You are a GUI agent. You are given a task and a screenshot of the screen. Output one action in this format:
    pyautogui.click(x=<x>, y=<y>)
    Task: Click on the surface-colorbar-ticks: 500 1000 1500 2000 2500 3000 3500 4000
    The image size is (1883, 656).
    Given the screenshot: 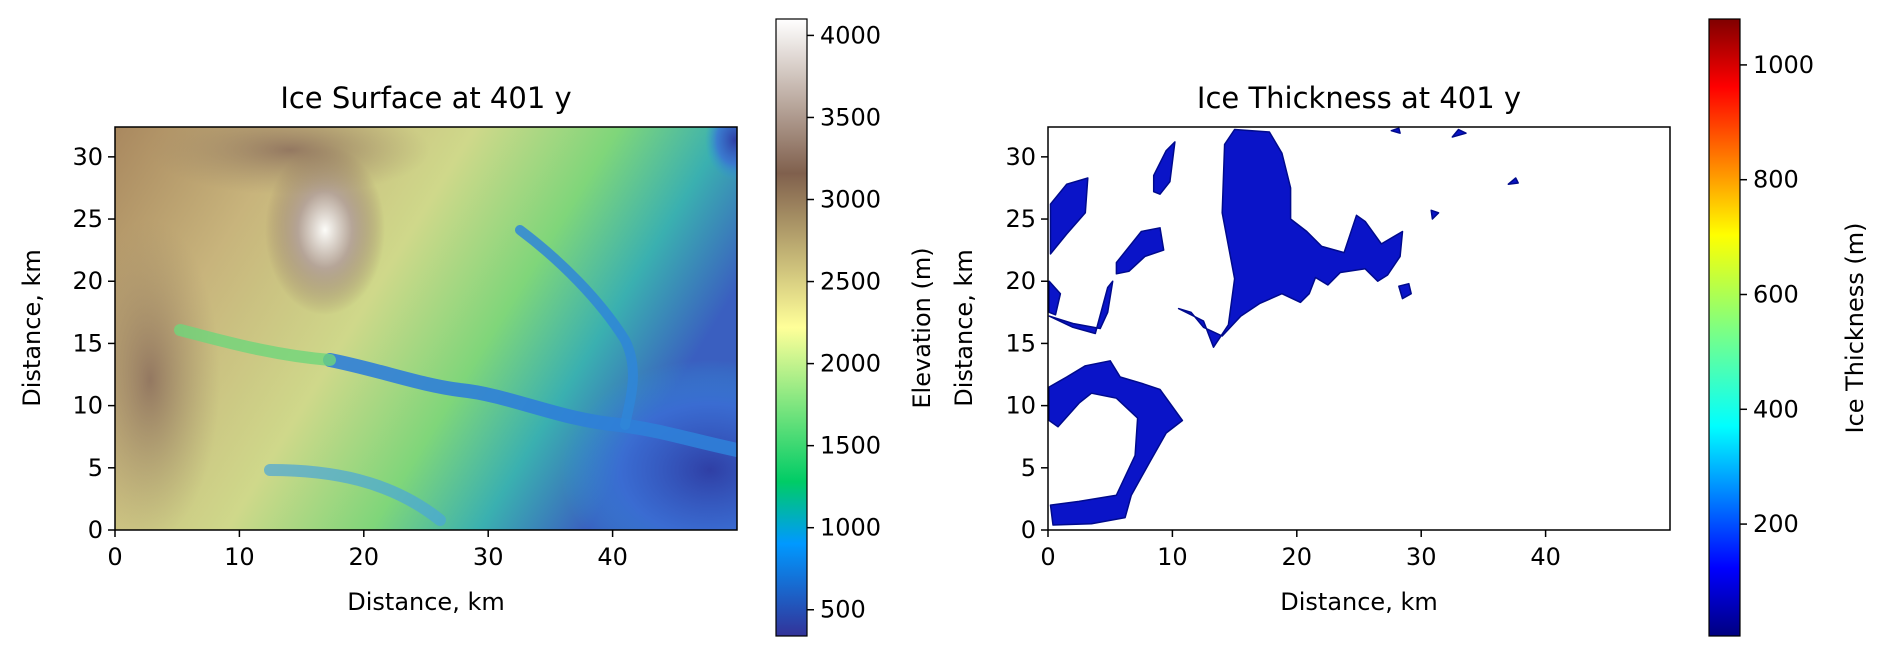 What is the action you would take?
    pyautogui.click(x=844, y=322)
    